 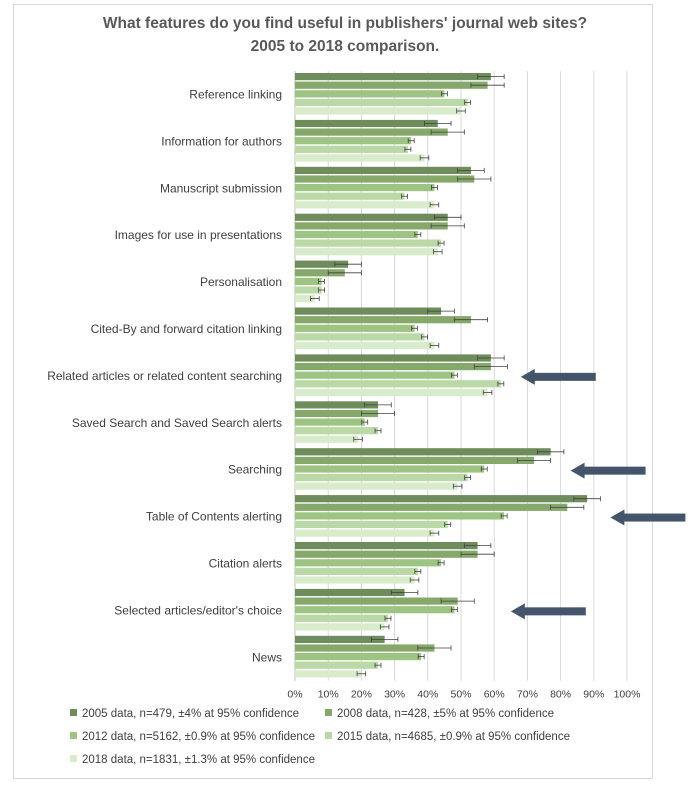 What do you see at coordinates (241, 282) in the screenshot?
I see `category-label: Personalisation` at bounding box center [241, 282].